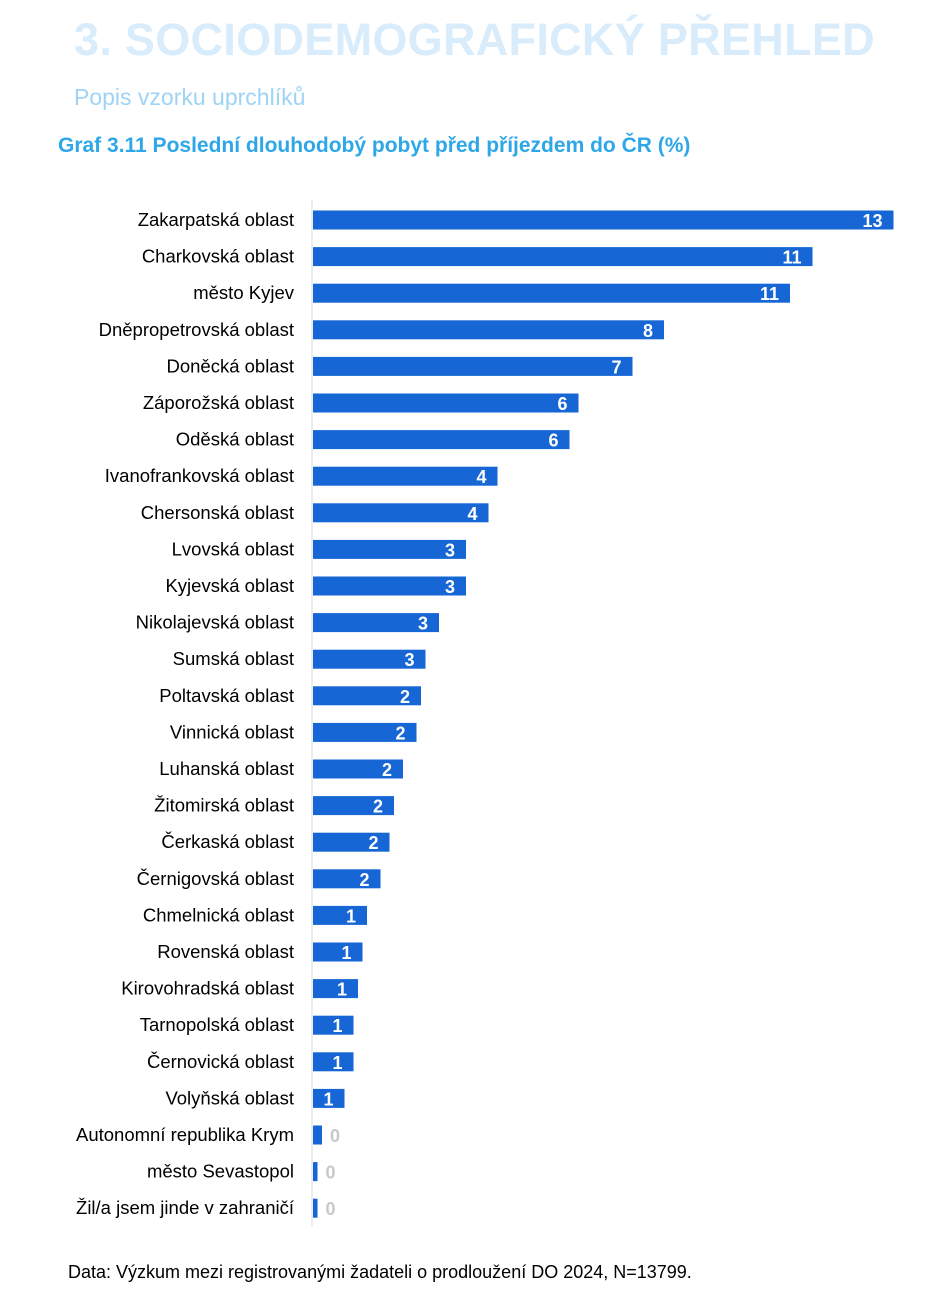  What do you see at coordinates (230, 365) in the screenshot?
I see `category-label: Doněcká oblast` at bounding box center [230, 365].